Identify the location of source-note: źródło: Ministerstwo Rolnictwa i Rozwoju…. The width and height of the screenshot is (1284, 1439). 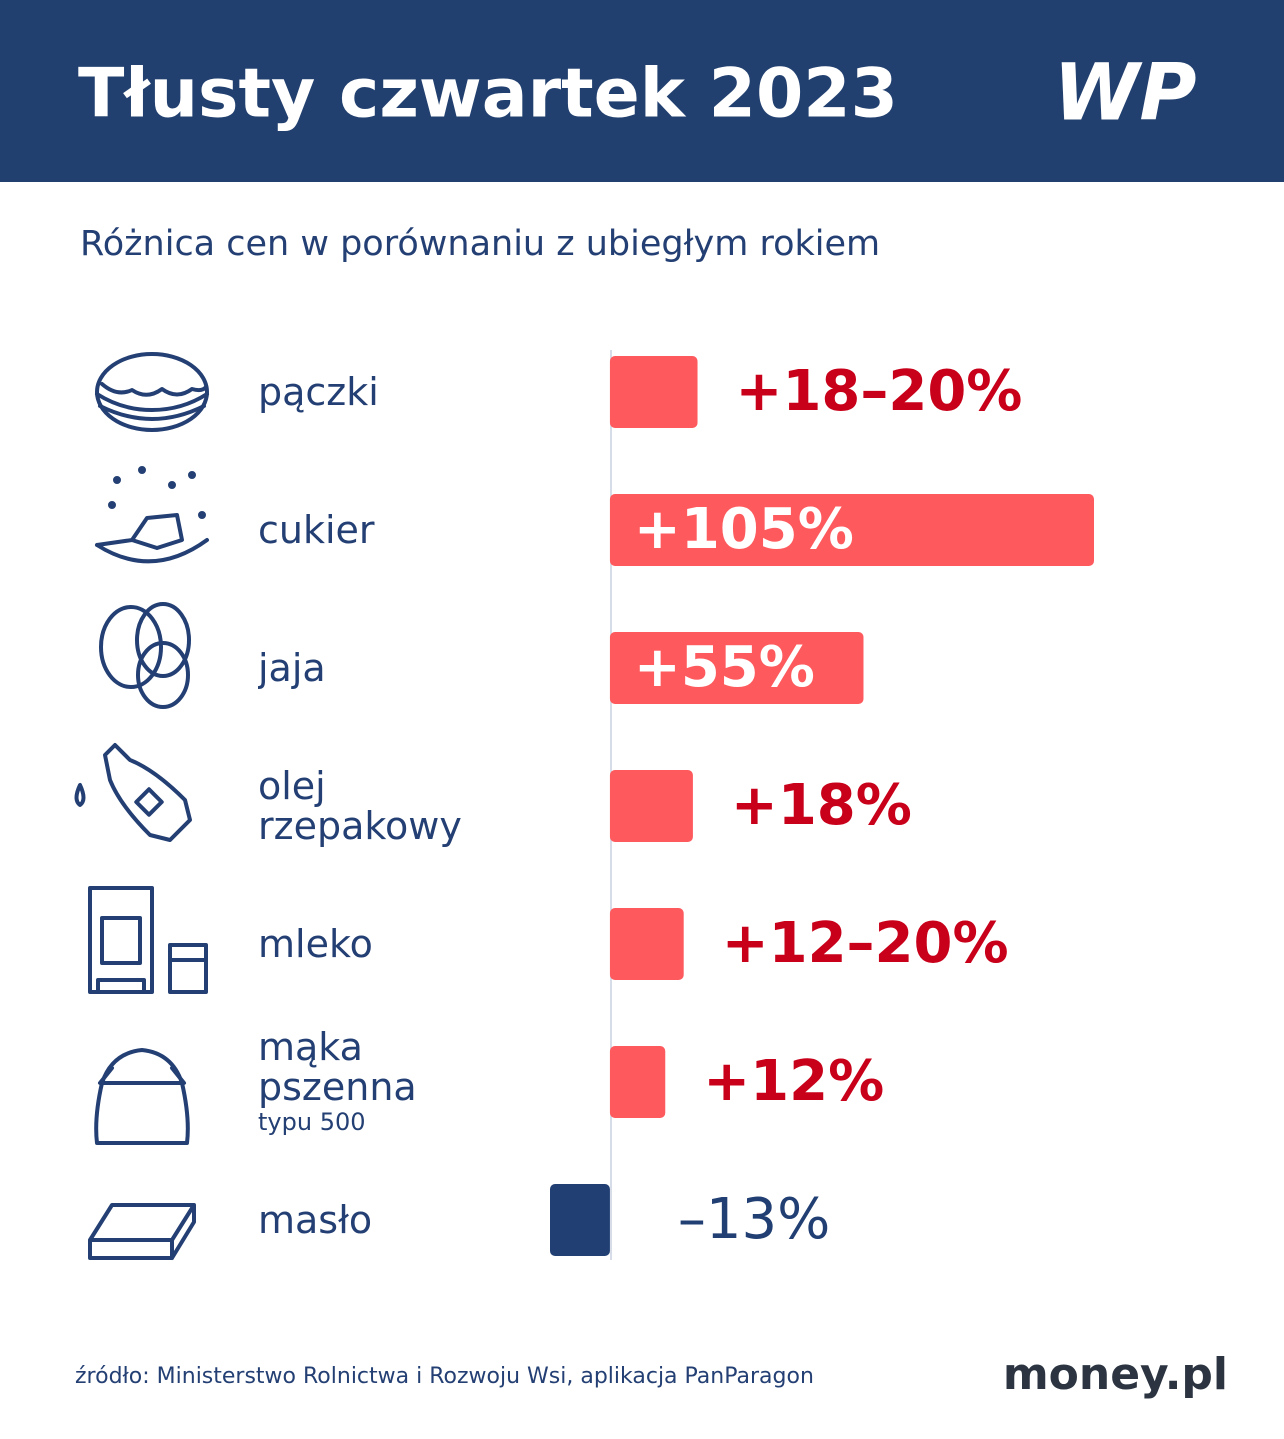
(444, 1376).